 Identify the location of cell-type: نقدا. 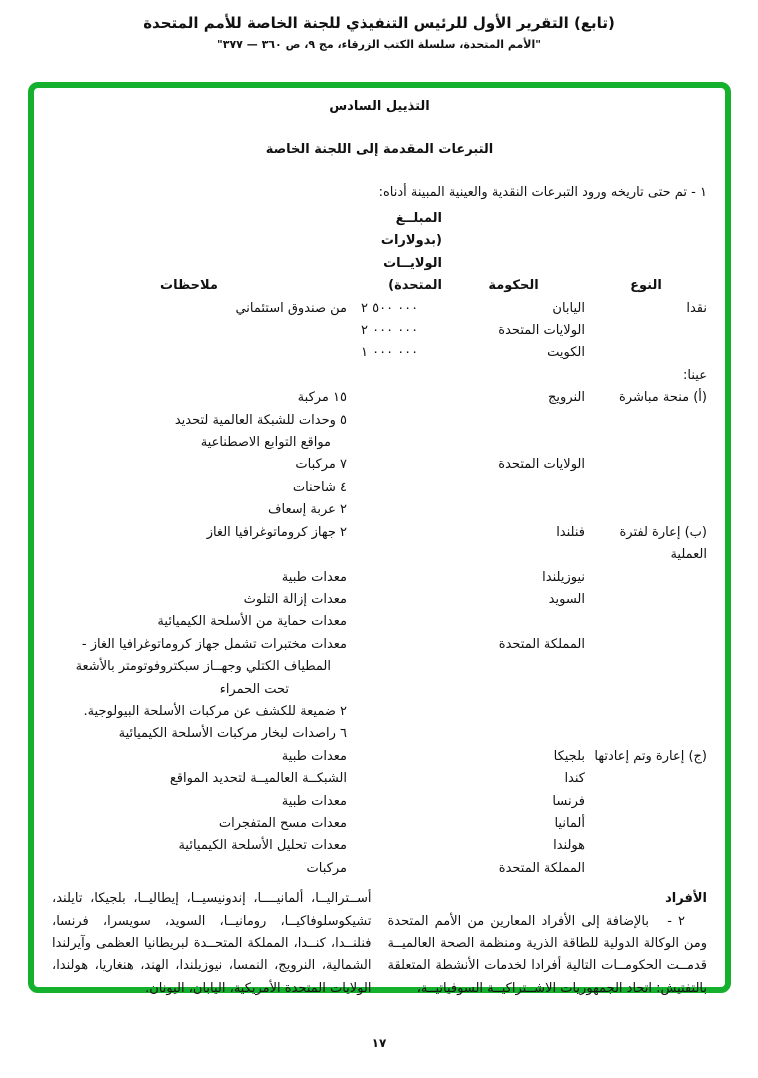
(696, 308).